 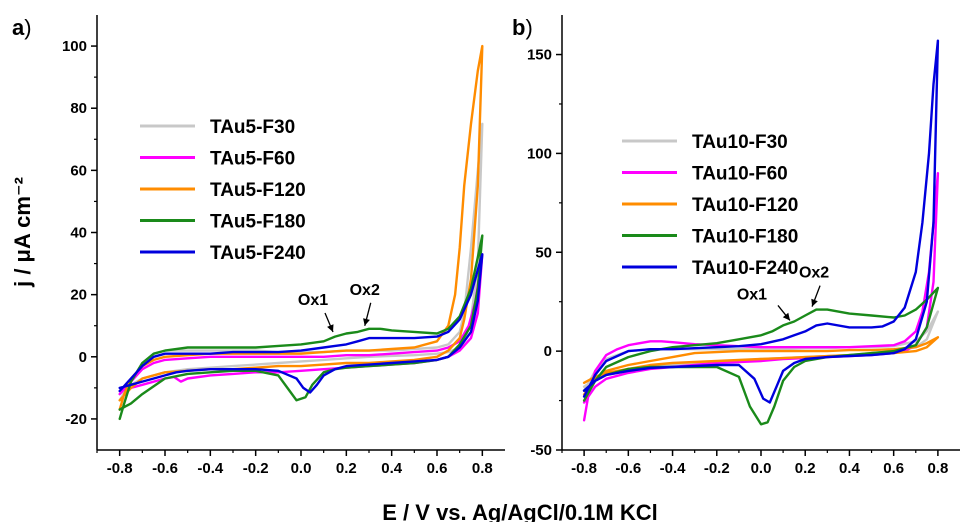 I want to click on panel-label: a), so click(x=22, y=27).